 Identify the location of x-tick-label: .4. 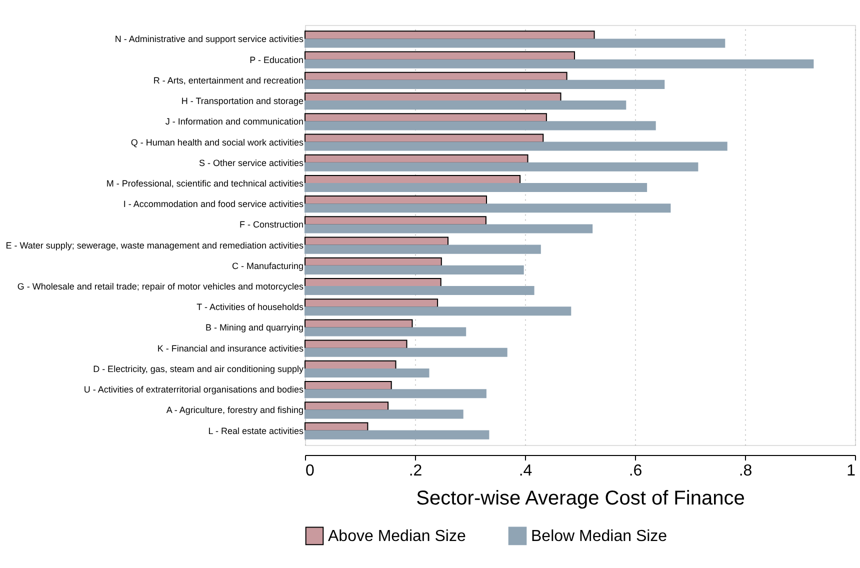
(525, 471).